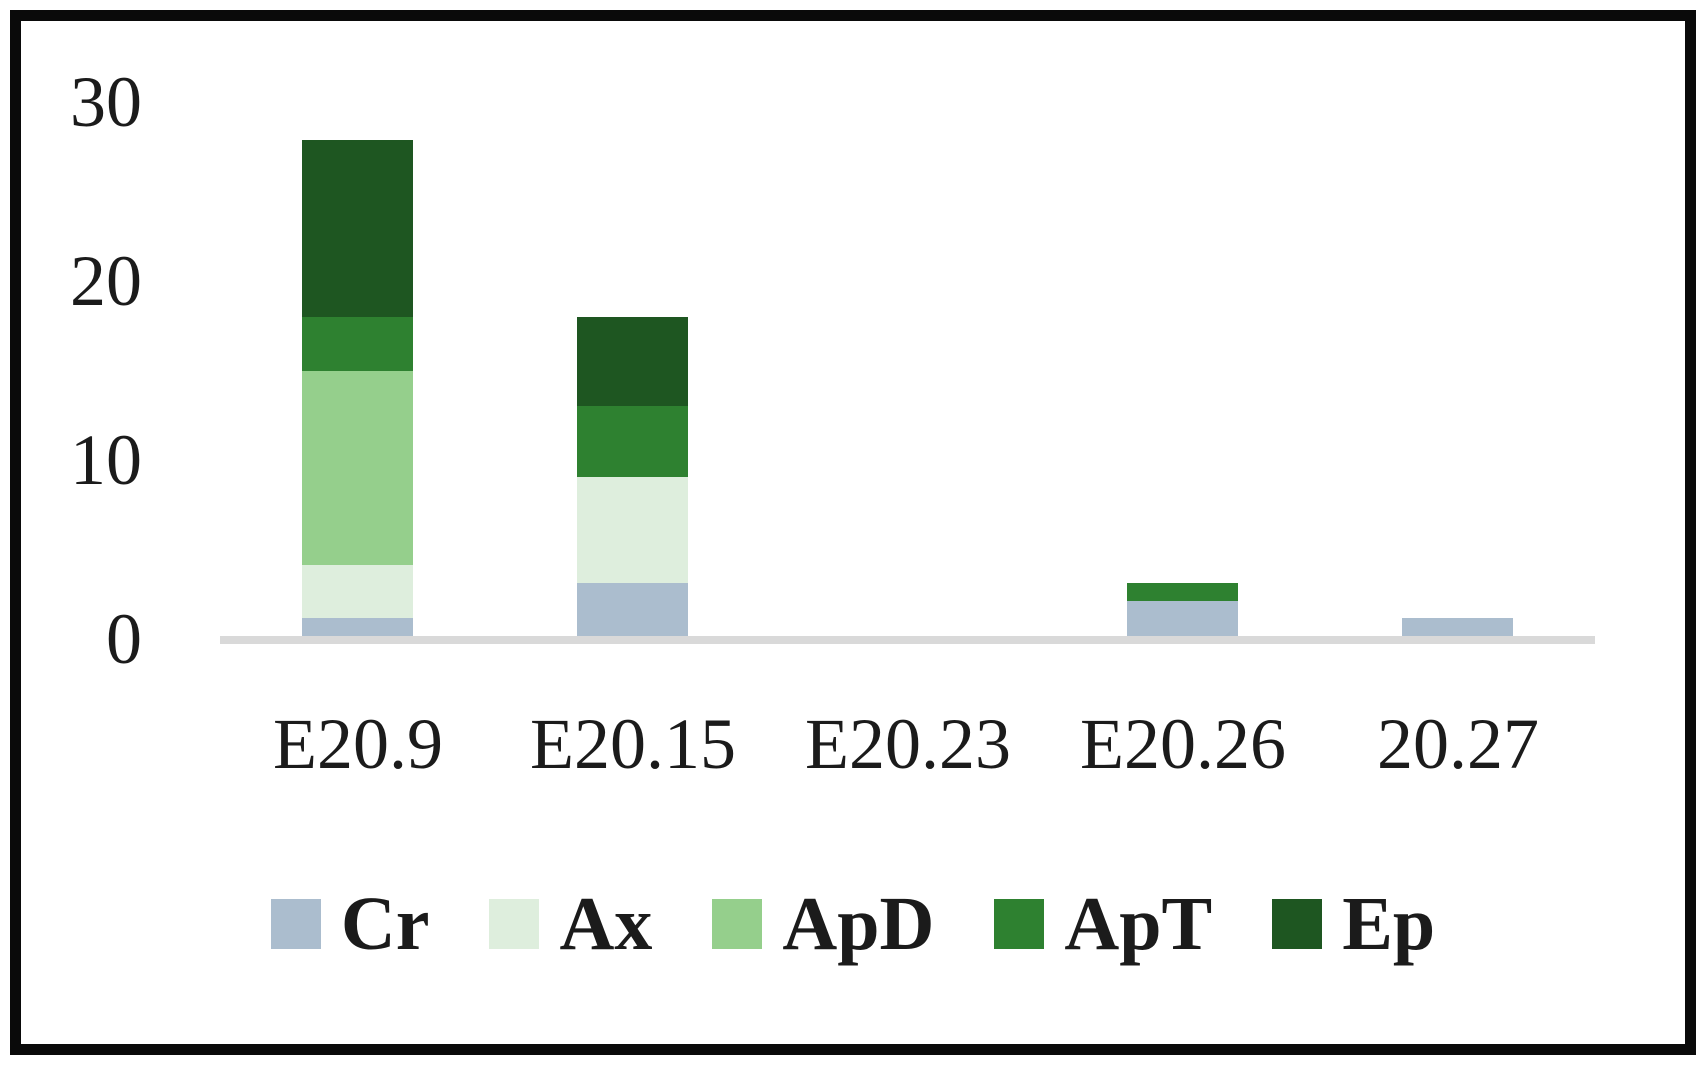 The width and height of the screenshot is (1706, 1065). I want to click on legend-item-apd: ApD, so click(823, 924).